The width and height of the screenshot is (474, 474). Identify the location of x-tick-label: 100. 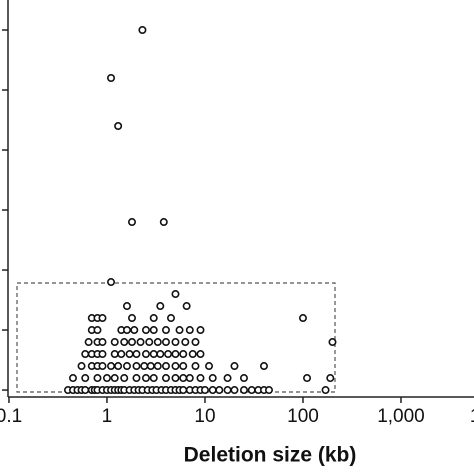
(303, 416).